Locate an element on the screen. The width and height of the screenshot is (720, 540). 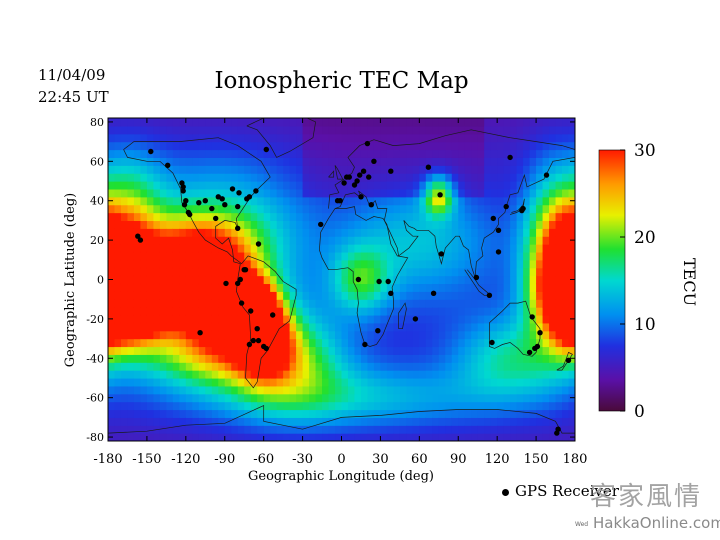
y-tick-label: 0 is located at coordinates (100, 280).